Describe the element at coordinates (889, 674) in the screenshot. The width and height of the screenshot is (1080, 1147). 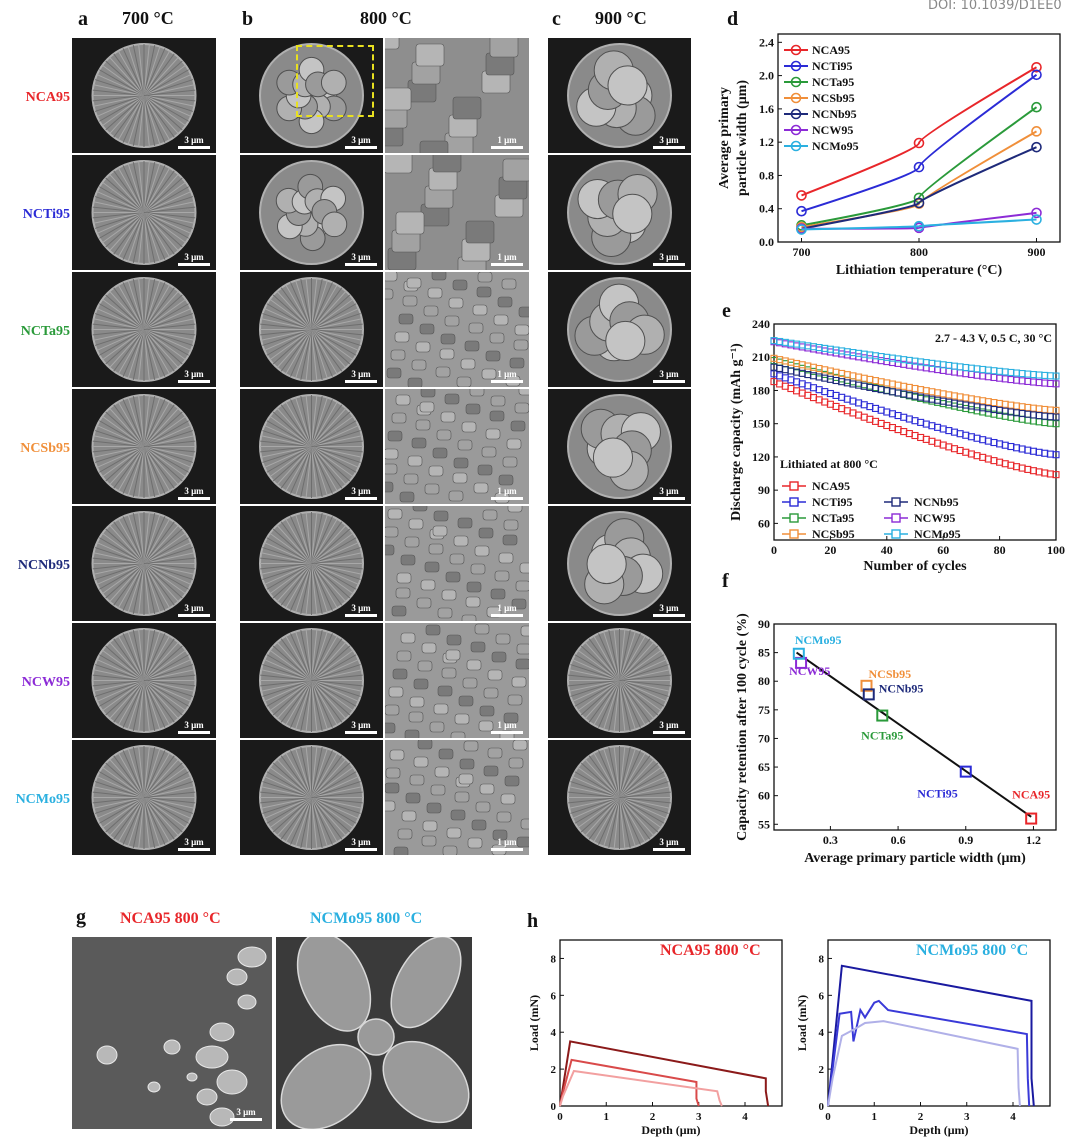
I see `point-label-ncsb95: NCSb95` at that location.